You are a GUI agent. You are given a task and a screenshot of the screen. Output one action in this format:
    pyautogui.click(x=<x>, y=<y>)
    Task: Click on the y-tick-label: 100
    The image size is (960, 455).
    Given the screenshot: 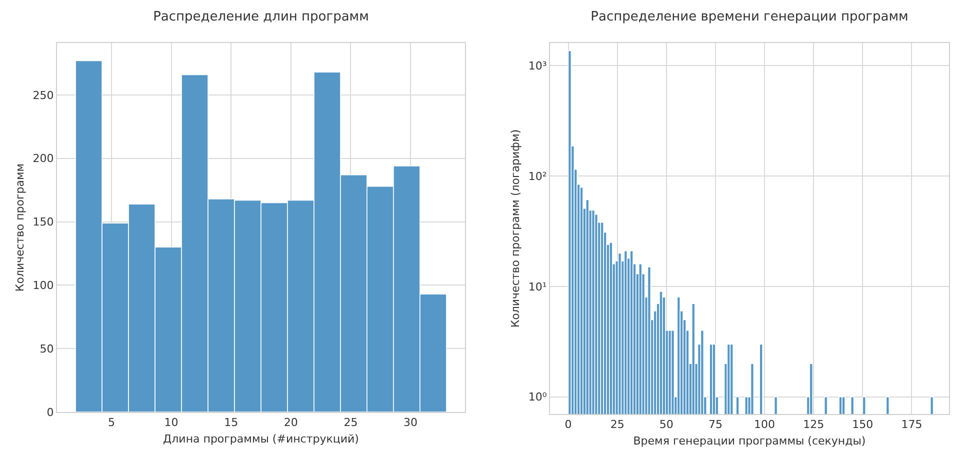 What is the action you would take?
    pyautogui.click(x=43, y=285)
    